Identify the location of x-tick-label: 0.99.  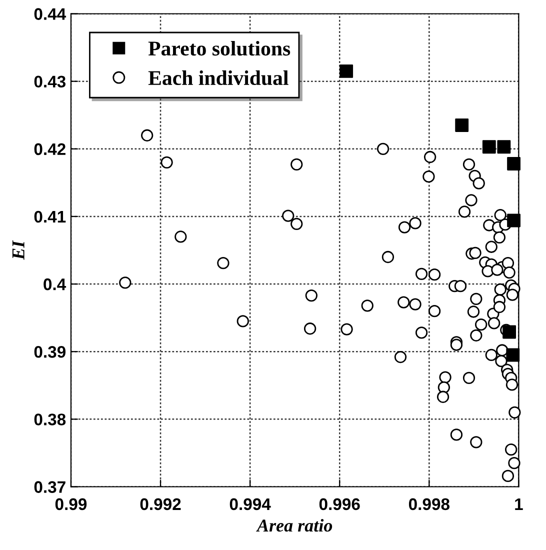
(71, 504).